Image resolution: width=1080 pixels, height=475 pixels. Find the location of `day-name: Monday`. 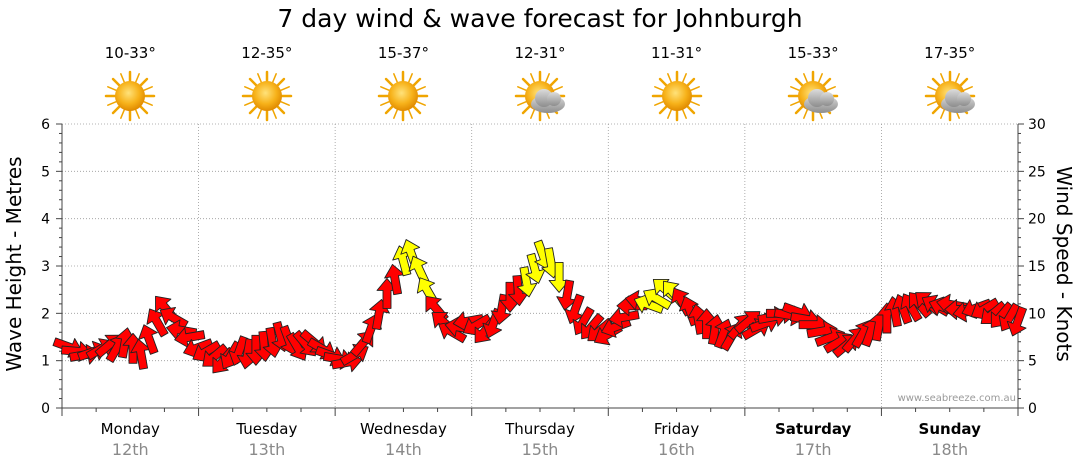

day-name: Monday is located at coordinates (130, 429).